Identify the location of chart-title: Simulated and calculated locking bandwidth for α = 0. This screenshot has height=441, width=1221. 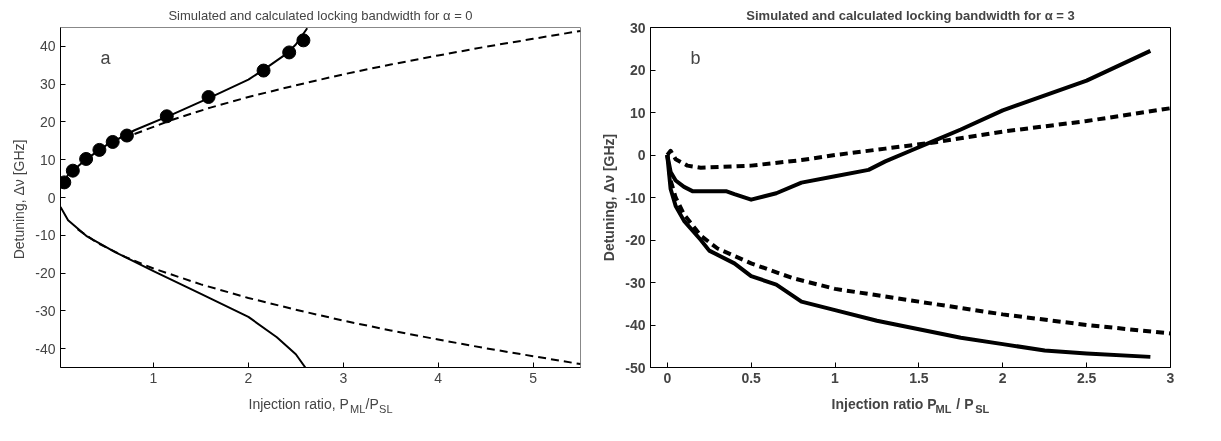
(320, 15).